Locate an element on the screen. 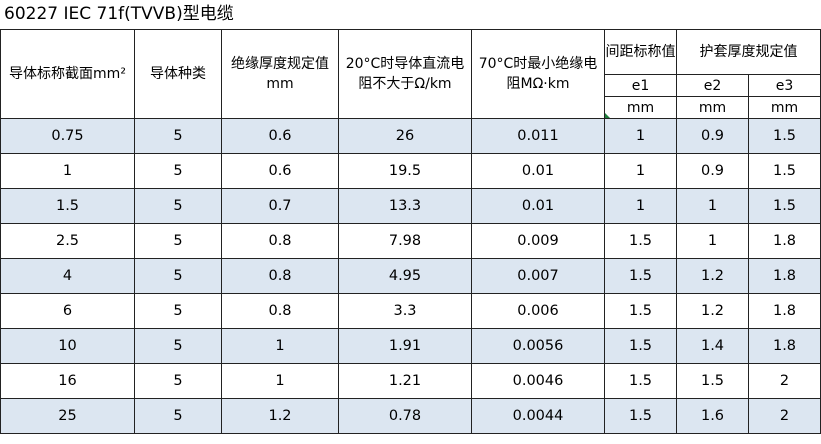 This screenshot has width=821, height=444. table-row: 16 5 1 1.21 0.0046 1.5 1.5 2 is located at coordinates (410, 381).